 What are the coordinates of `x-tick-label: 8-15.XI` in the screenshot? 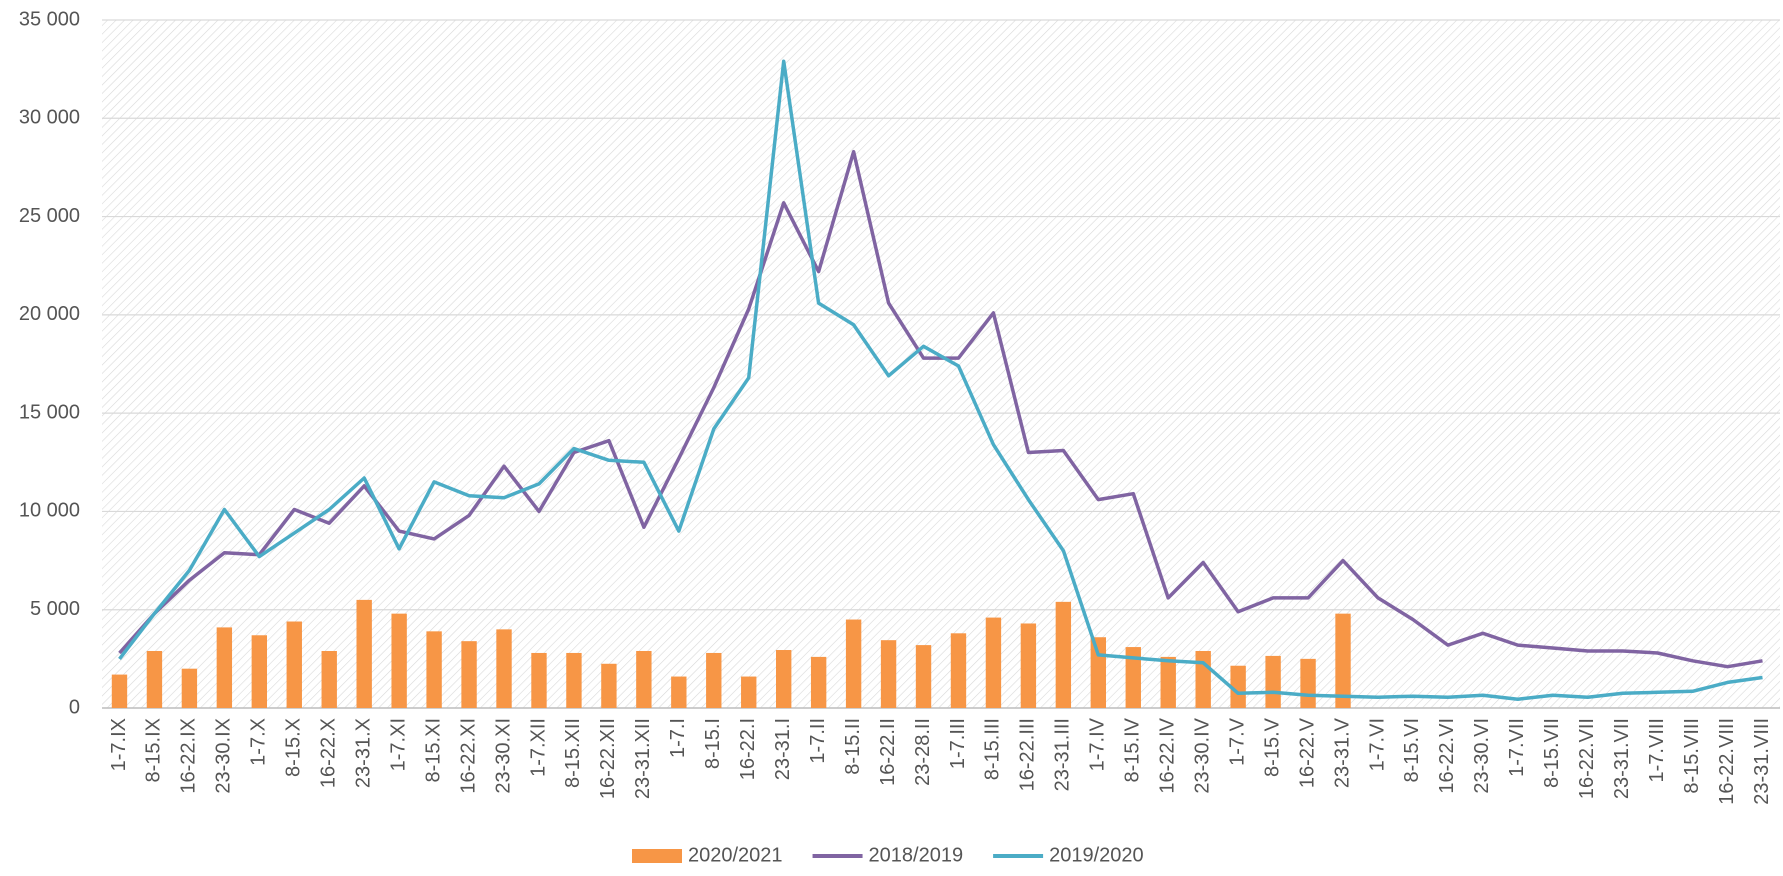 It's located at (433, 750).